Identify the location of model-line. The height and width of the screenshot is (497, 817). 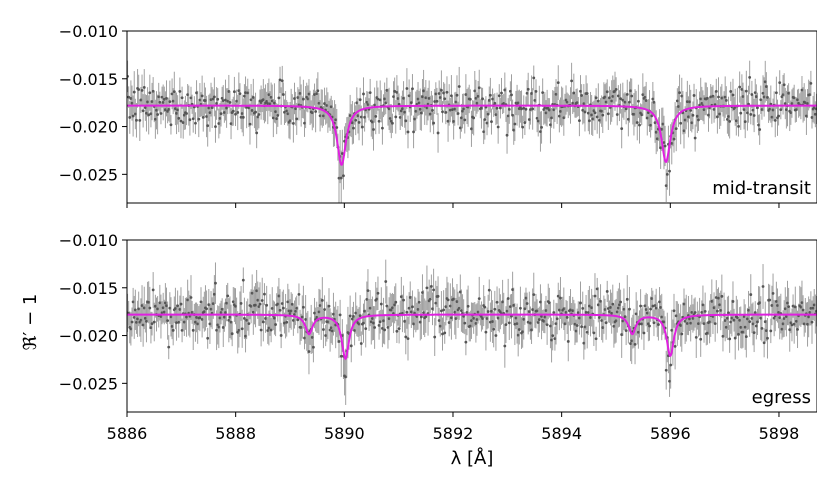
(472, 135).